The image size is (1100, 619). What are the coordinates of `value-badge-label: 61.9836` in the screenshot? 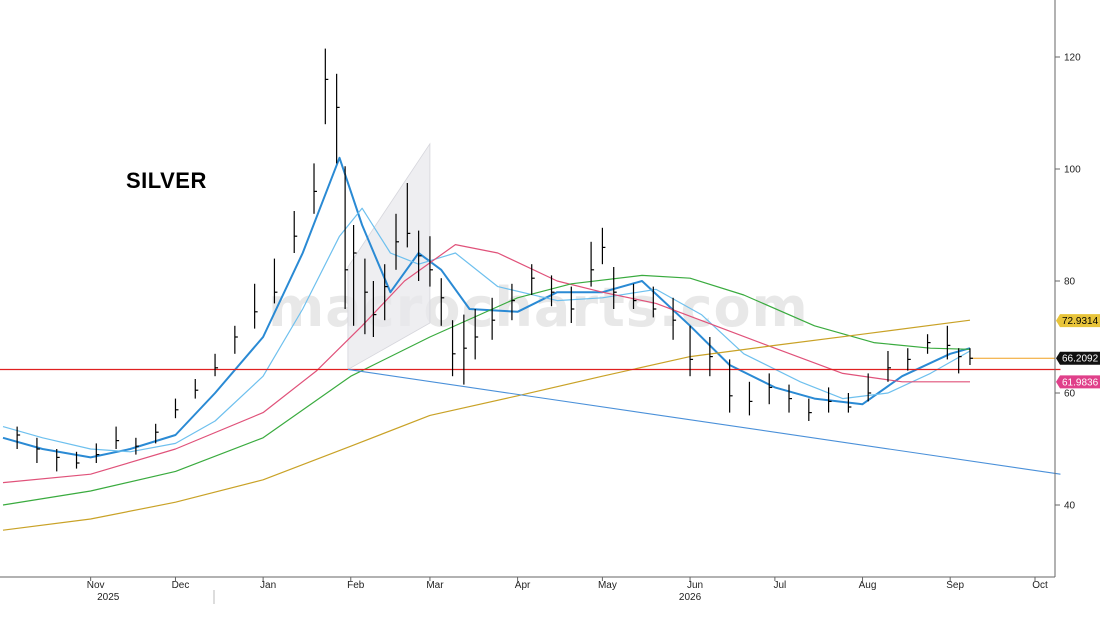 It's located at (1080, 382).